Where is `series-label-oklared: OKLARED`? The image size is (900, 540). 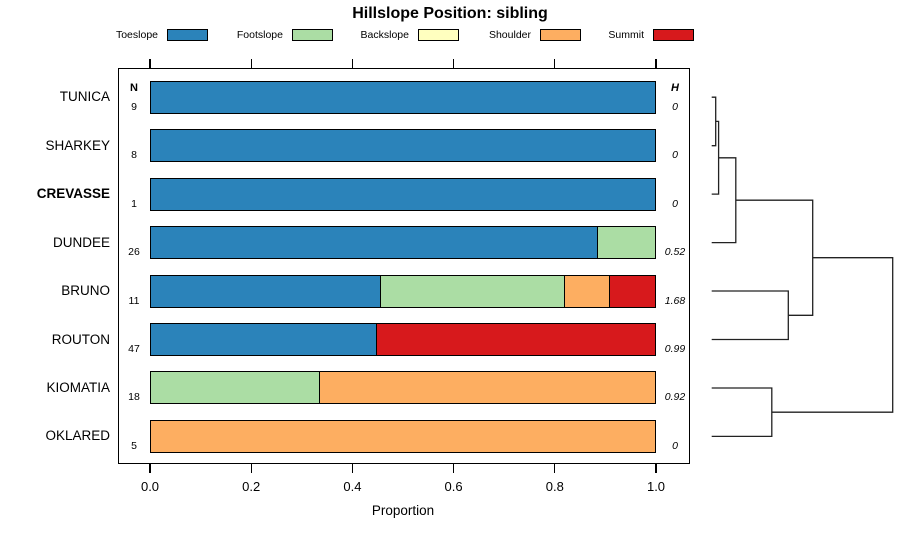 series-label-oklared: OKLARED is located at coordinates (77, 436).